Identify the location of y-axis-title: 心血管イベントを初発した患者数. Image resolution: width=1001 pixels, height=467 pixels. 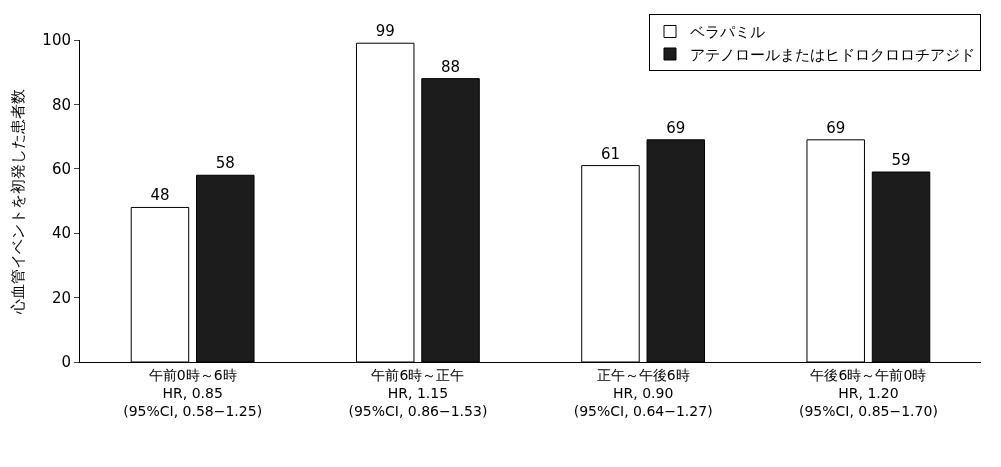
(17, 201).